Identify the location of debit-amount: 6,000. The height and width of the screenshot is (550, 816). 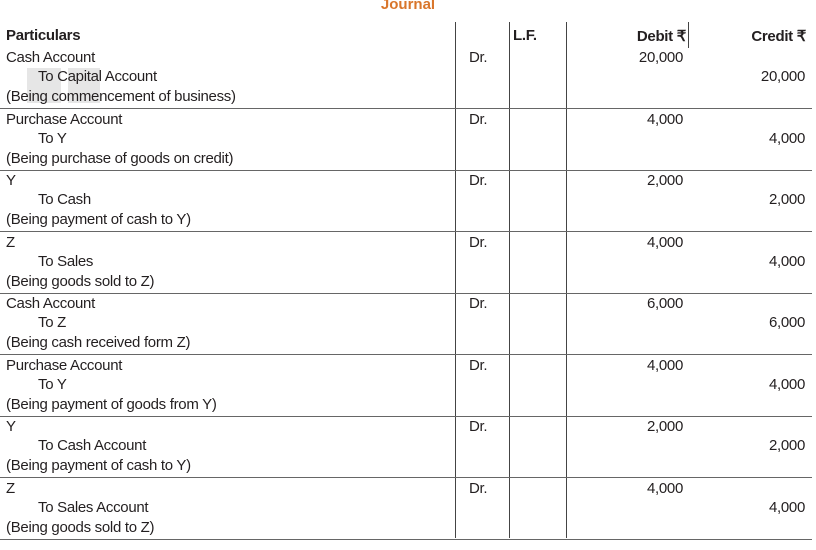
(664, 303).